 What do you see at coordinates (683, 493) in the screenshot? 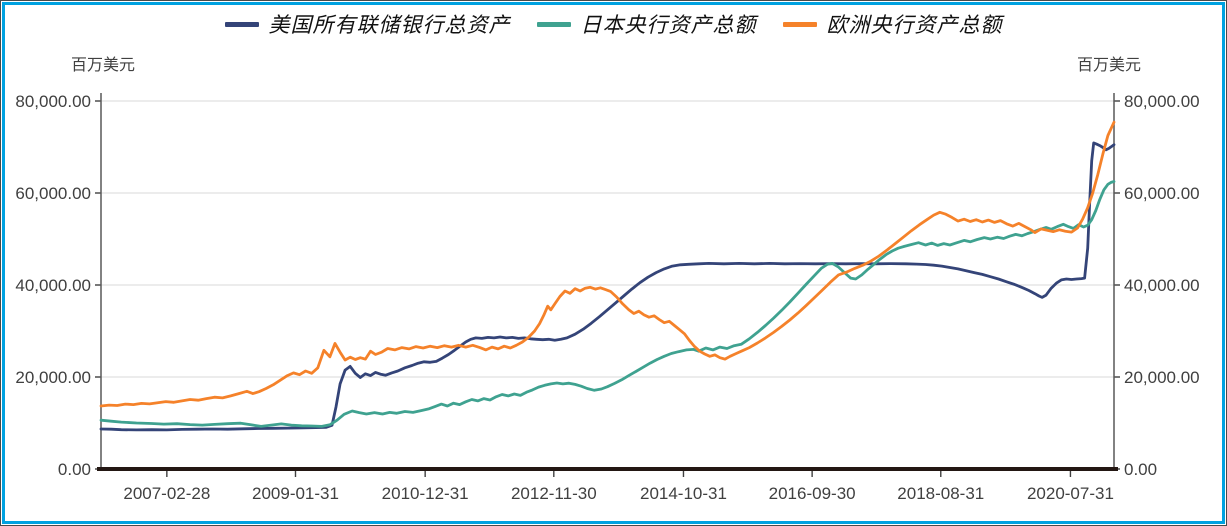
I see `x-axis-label: 2014-10-31` at bounding box center [683, 493].